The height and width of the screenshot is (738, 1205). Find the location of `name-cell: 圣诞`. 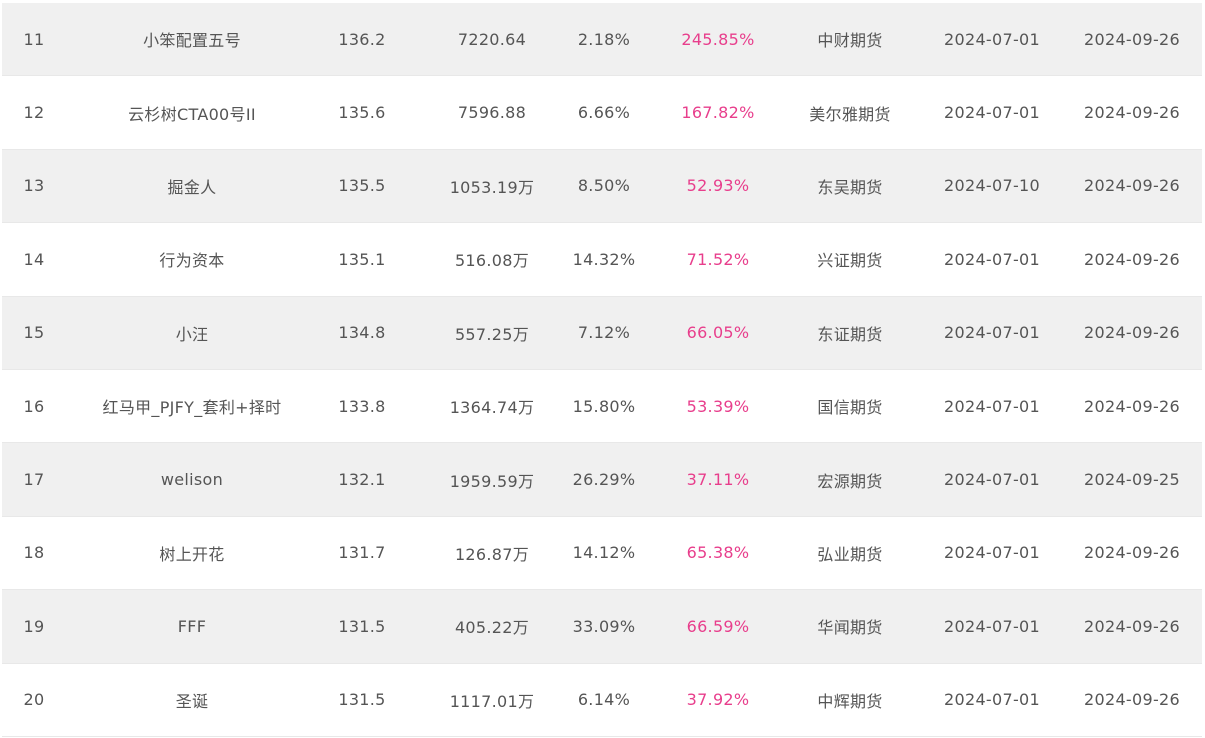

name-cell: 圣诞 is located at coordinates (192, 700).